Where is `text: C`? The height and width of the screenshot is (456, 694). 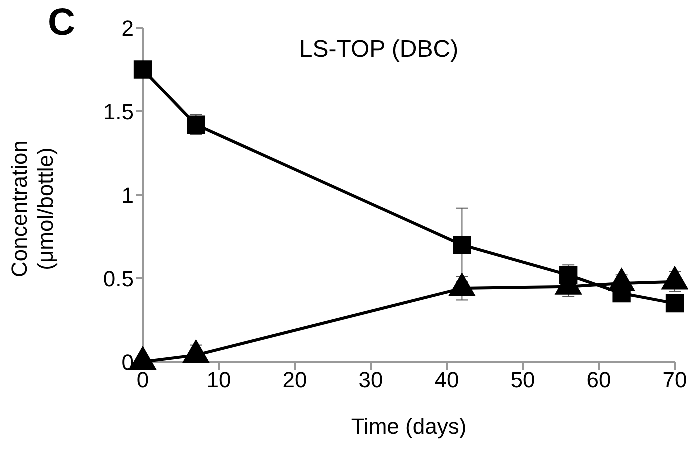
text: C is located at coordinates (62, 23).